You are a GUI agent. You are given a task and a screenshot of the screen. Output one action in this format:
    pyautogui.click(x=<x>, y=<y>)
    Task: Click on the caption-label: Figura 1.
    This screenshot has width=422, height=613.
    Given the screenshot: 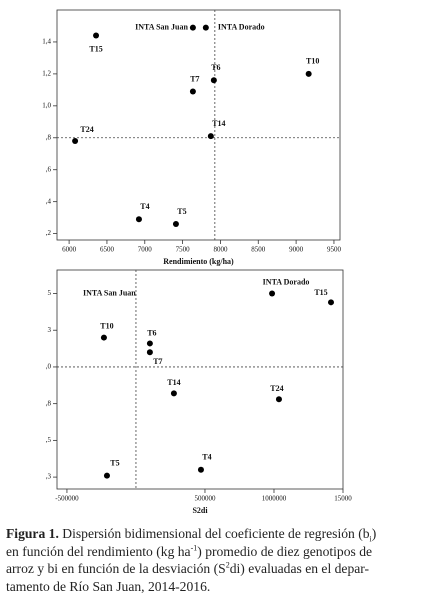 What is the action you would take?
    pyautogui.click(x=32, y=533)
    